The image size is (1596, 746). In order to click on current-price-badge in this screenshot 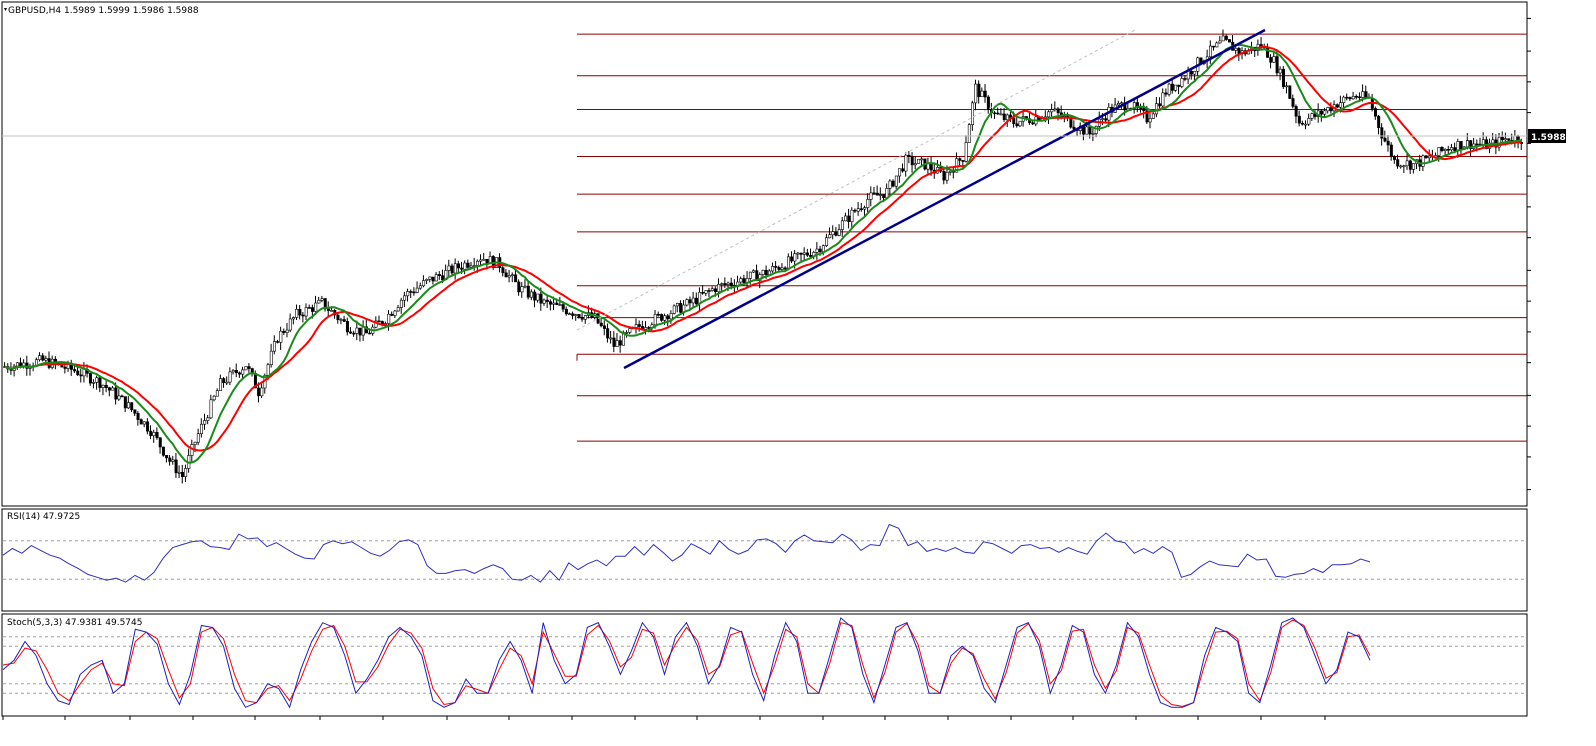, I will do `click(1547, 136)`.